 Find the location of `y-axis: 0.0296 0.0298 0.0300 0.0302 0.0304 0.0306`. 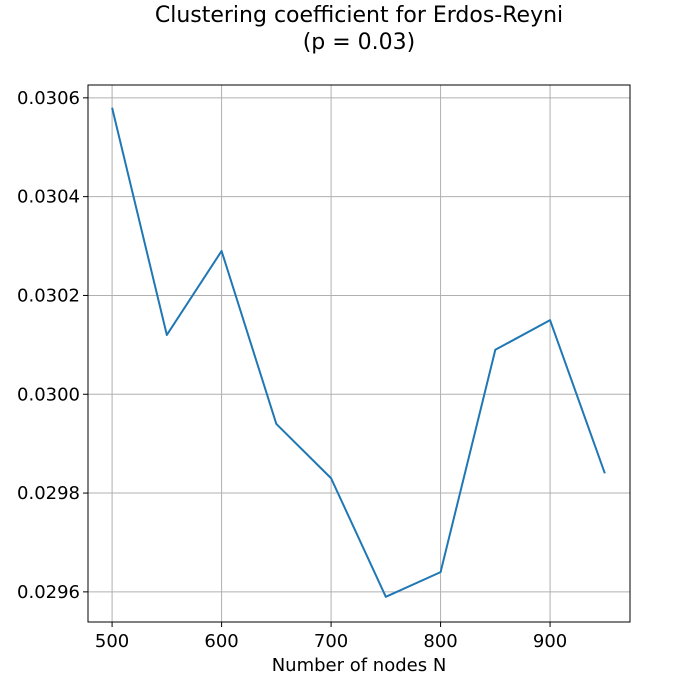

y-axis: 0.0296 0.0298 0.0300 0.0302 0.0304 0.0306 is located at coordinates (52, 345).